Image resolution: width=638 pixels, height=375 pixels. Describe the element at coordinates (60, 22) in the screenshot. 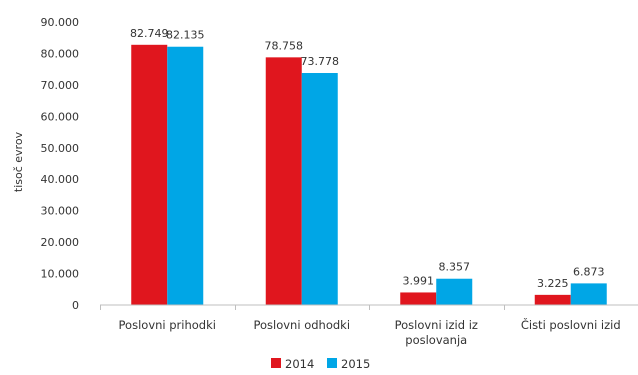

I see `y-tick-label: 90.000` at that location.